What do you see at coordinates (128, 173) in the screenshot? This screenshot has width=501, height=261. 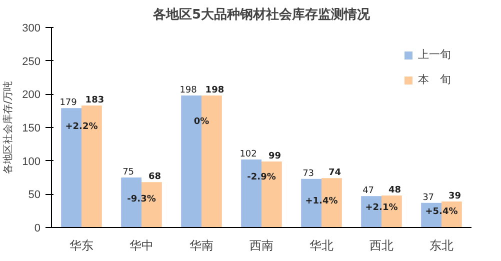 I see `data-label: 75` at bounding box center [128, 173].